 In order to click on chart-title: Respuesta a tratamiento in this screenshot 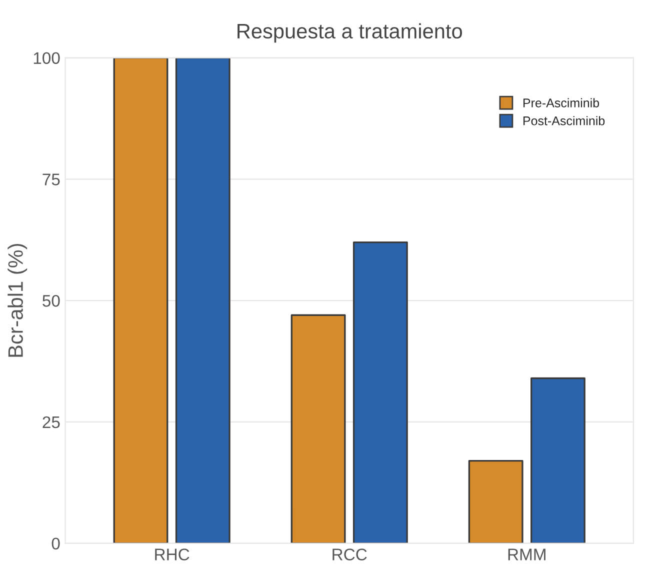, I will do `click(350, 33)`.